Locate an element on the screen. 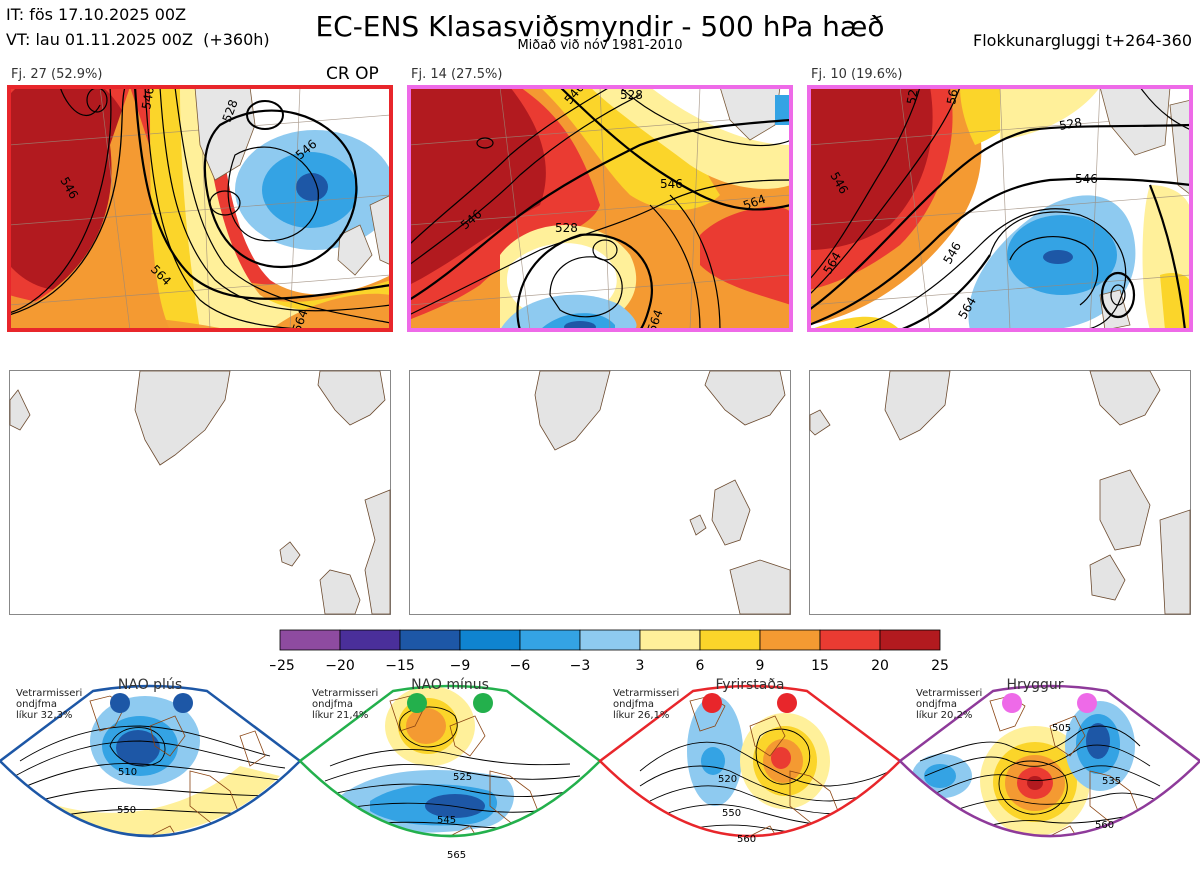 The image size is (1200, 871). regime-2-name: NAO mínus is located at coordinates (450, 685).